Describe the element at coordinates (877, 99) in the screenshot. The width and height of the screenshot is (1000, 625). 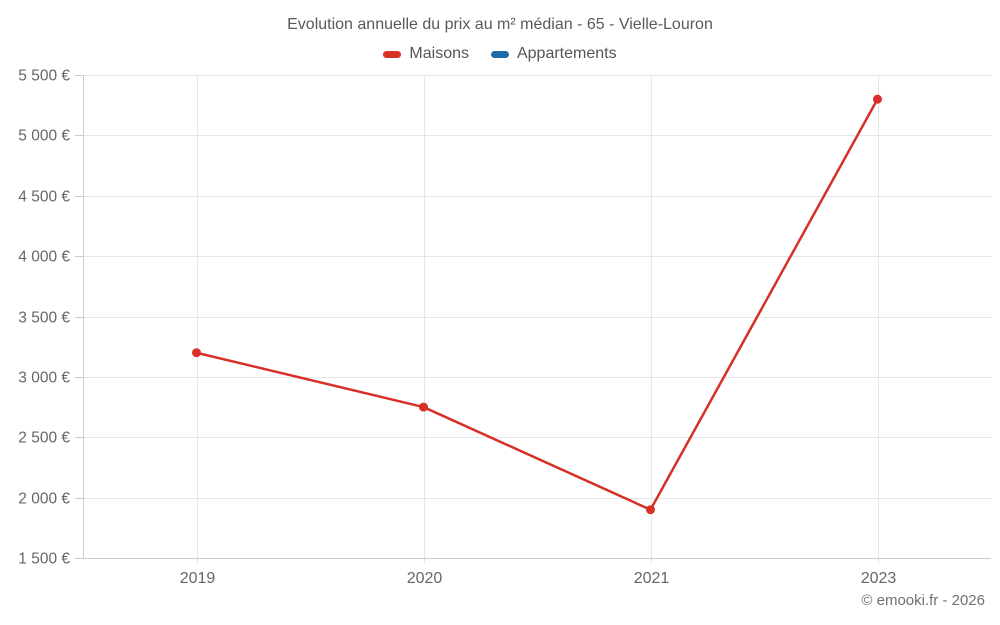
I see `data-point-maisons-2023` at that location.